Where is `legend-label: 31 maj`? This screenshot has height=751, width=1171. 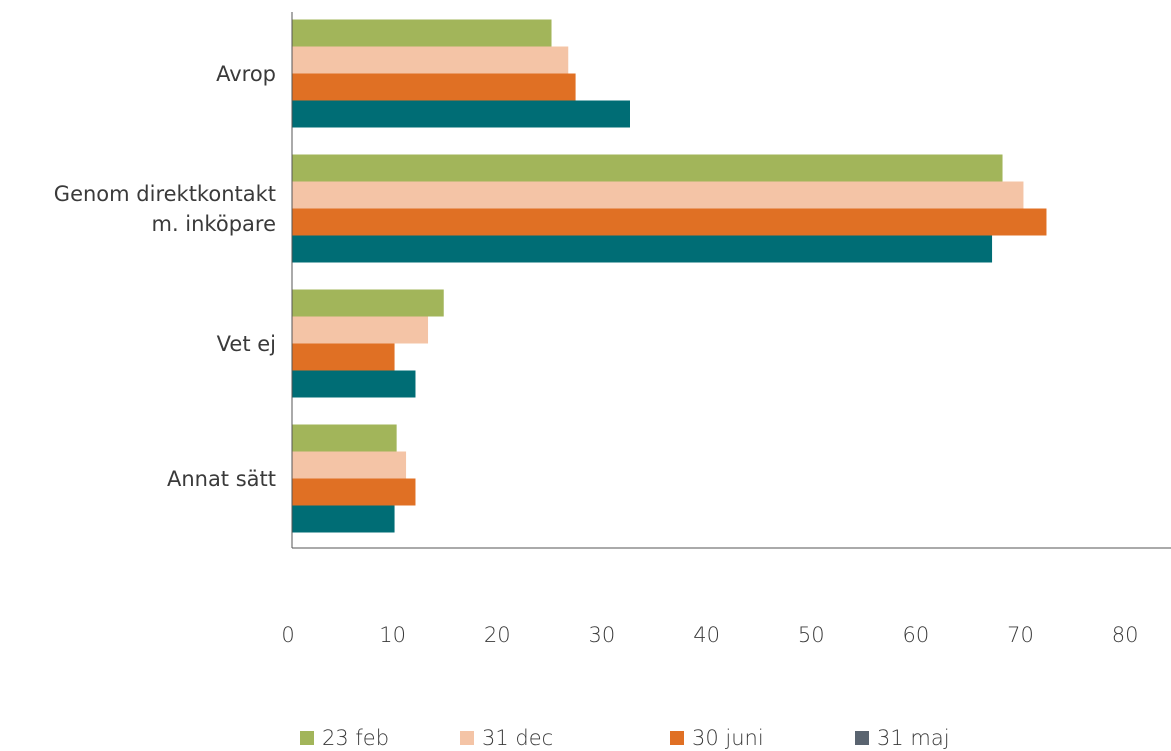 legend-label: 31 maj is located at coordinates (913, 738).